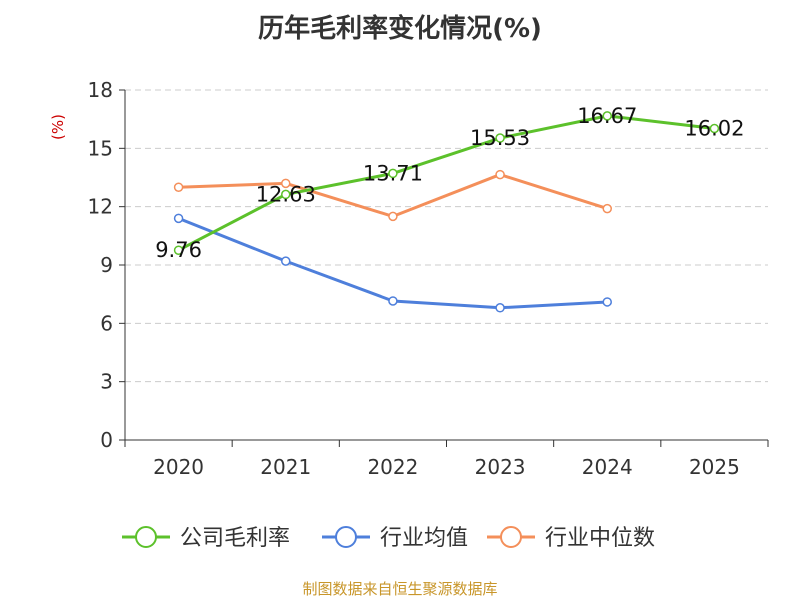  I want to click on x-tick-label: 2025, so click(714, 467).